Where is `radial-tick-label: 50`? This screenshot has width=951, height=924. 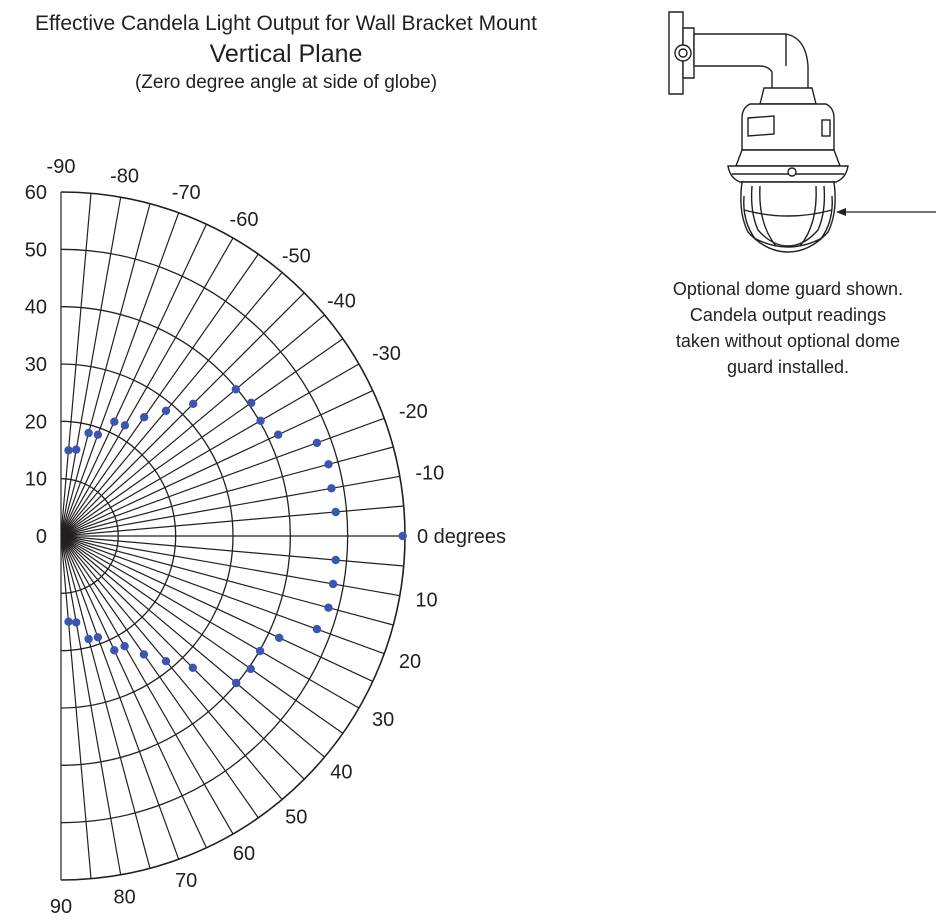 radial-tick-label: 50 is located at coordinates (36, 250).